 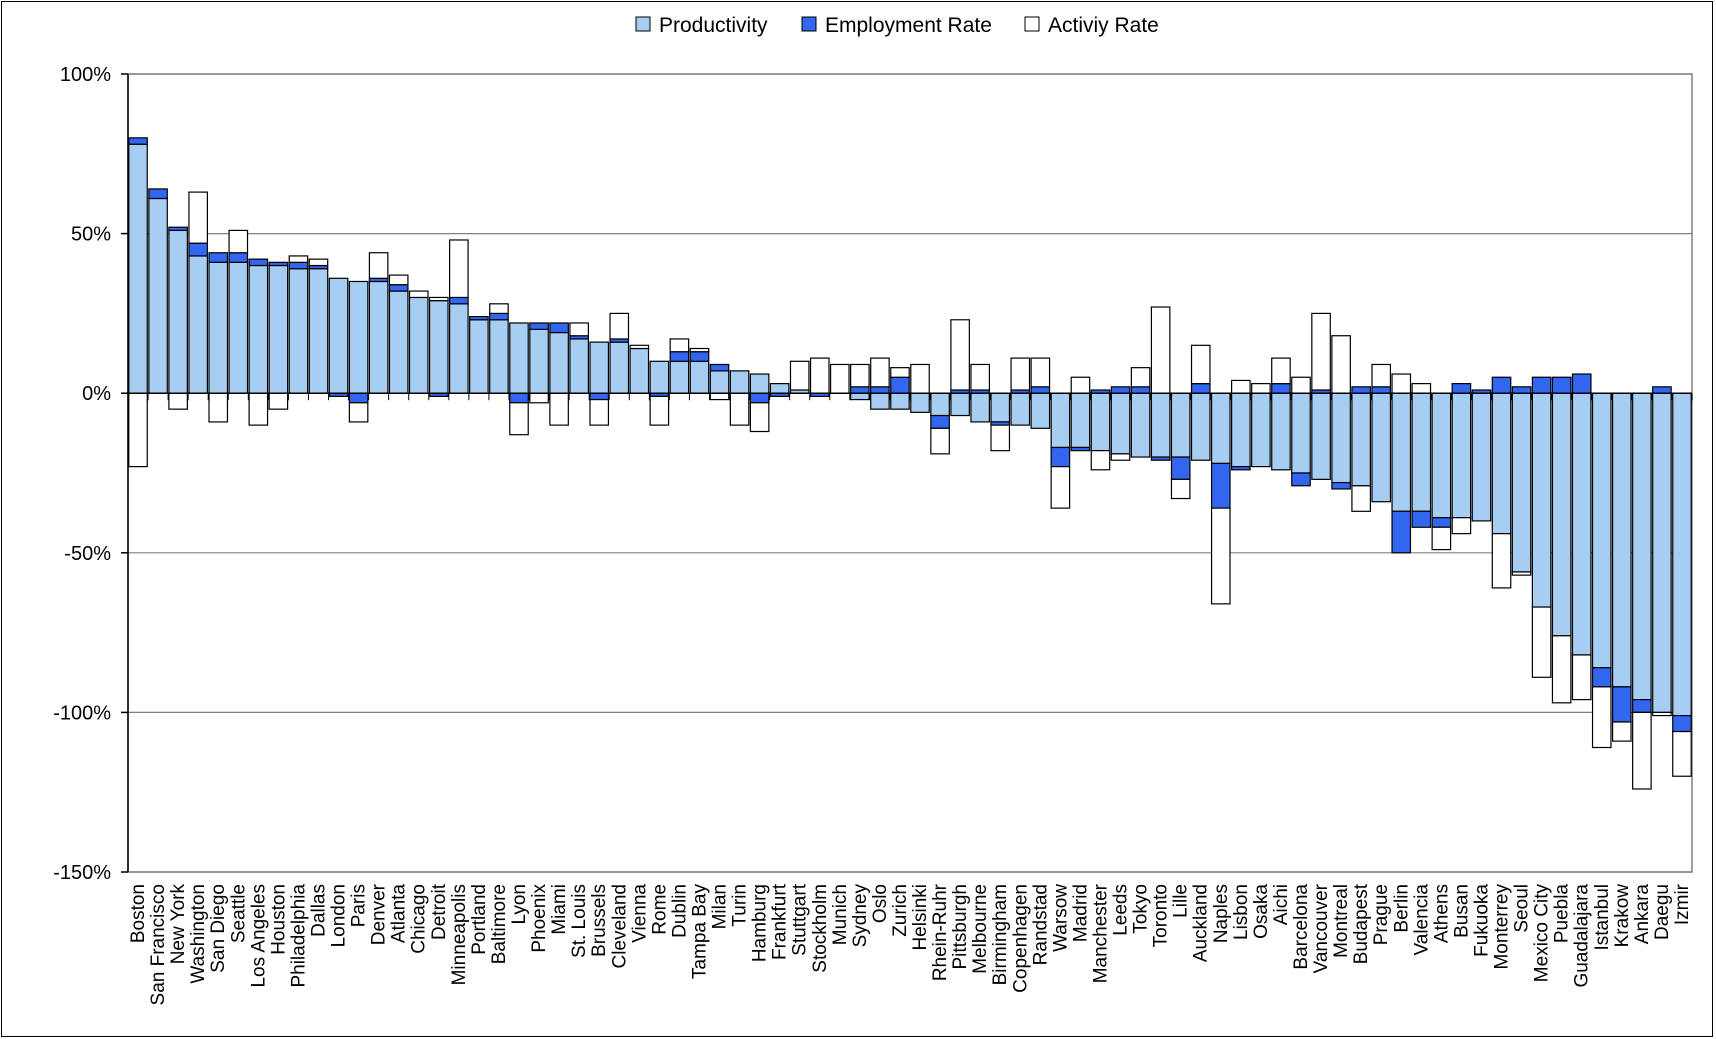 I want to click on bar-productivity-manchester, so click(x=1100, y=422).